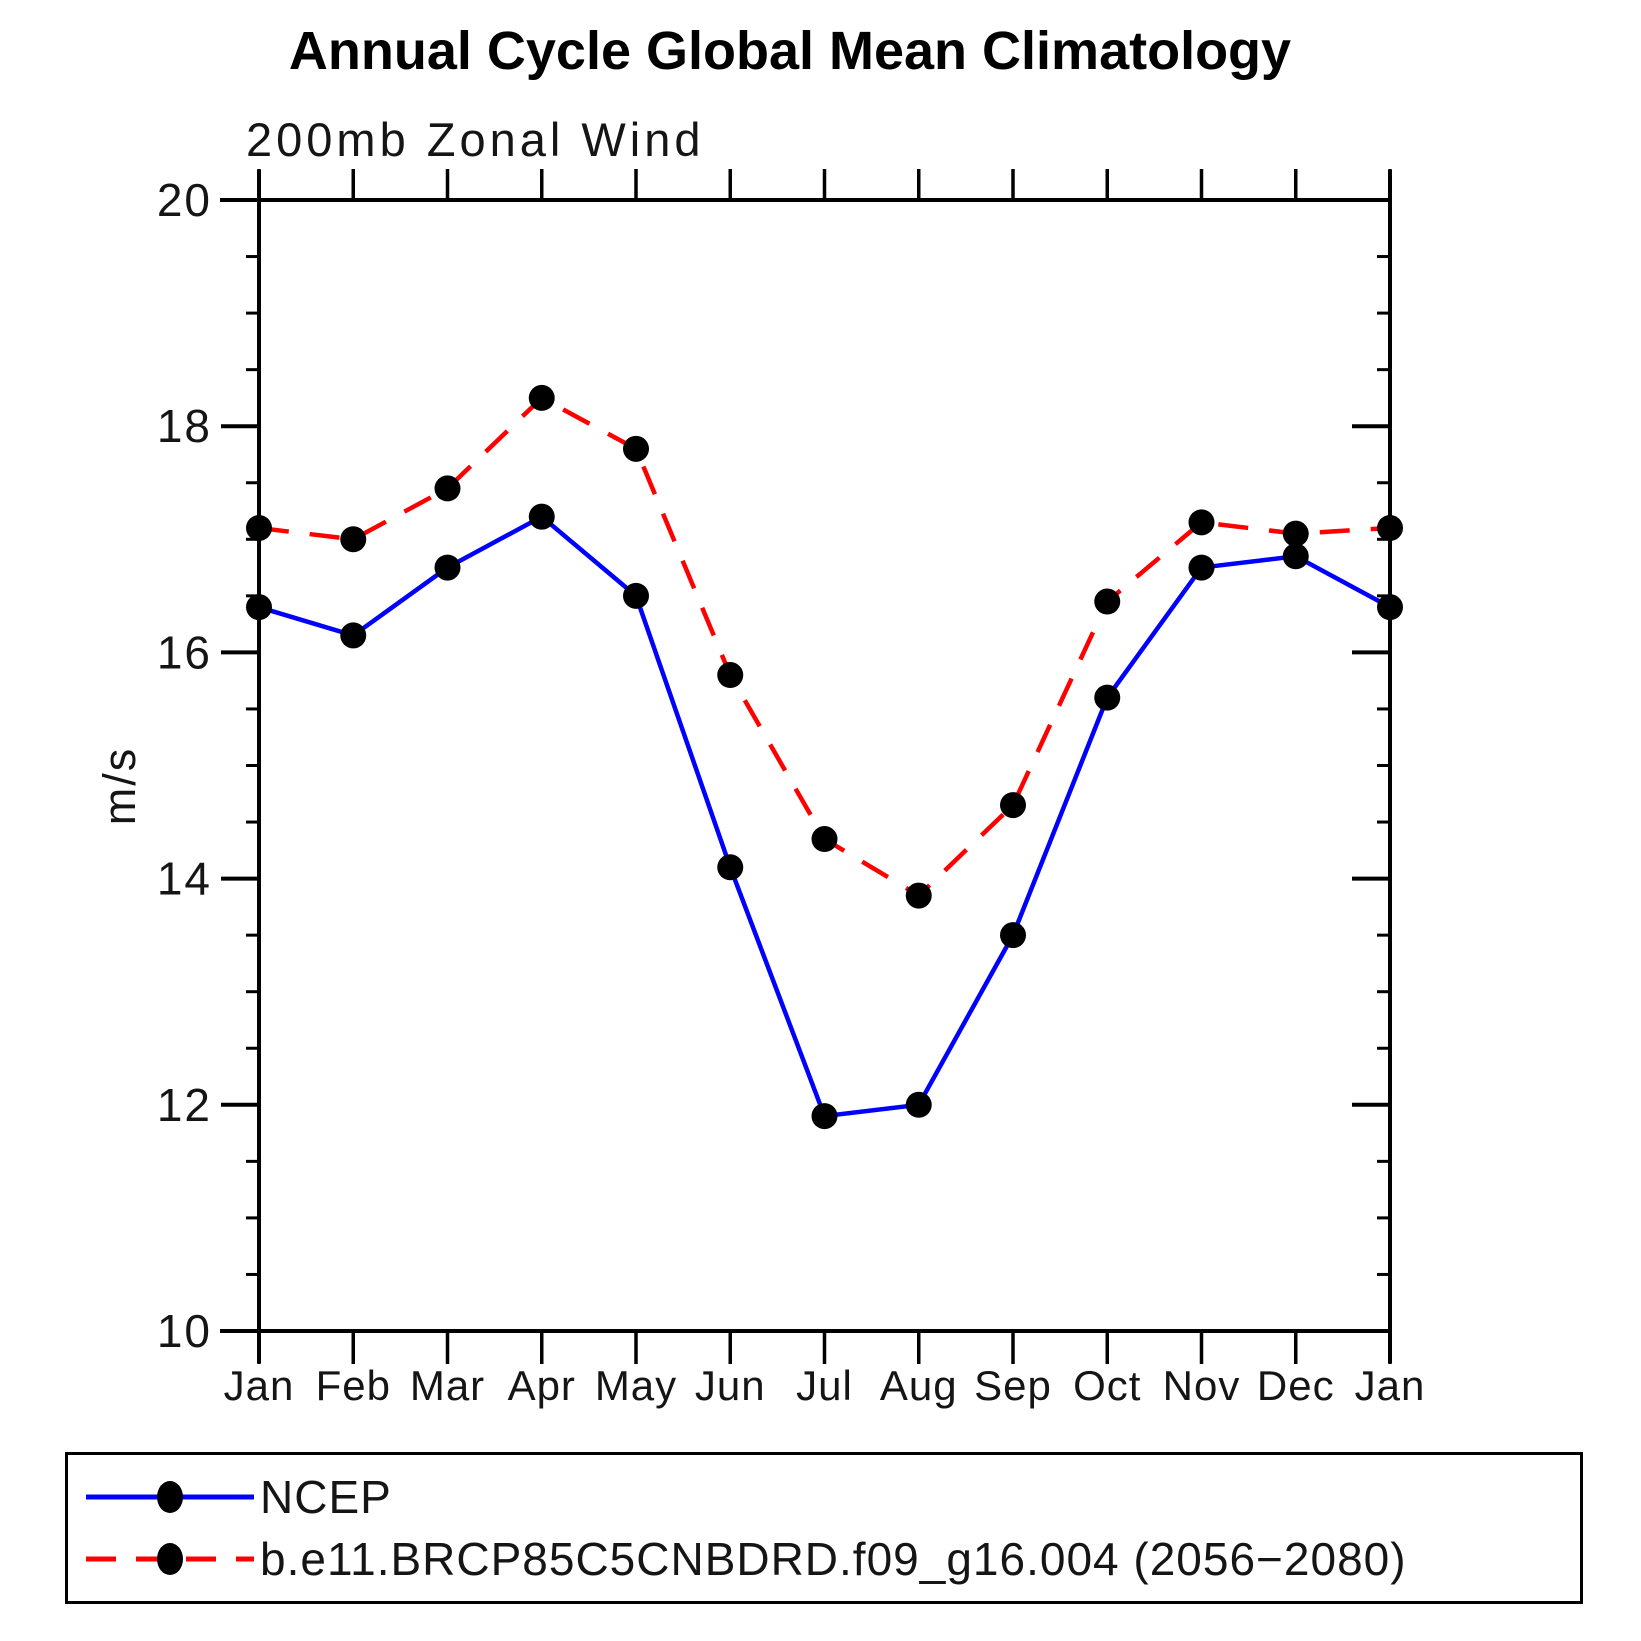 This screenshot has width=1641, height=1641. I want to click on x-tick-label: Oct, so click(1107, 1385).